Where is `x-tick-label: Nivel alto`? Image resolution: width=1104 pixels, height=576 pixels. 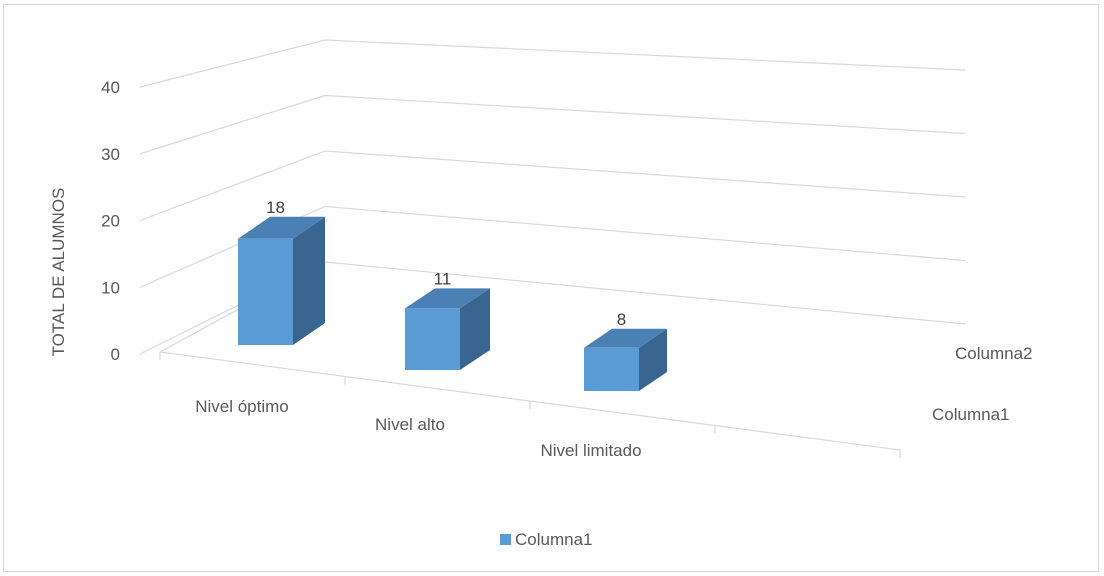 x-tick-label: Nivel alto is located at coordinates (410, 424).